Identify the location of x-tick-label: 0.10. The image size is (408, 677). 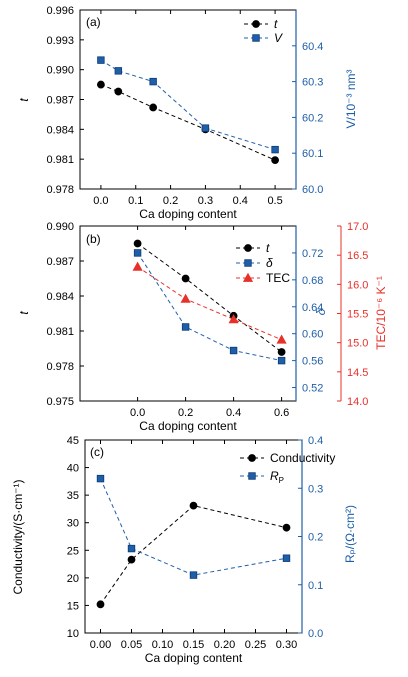
(162, 645).